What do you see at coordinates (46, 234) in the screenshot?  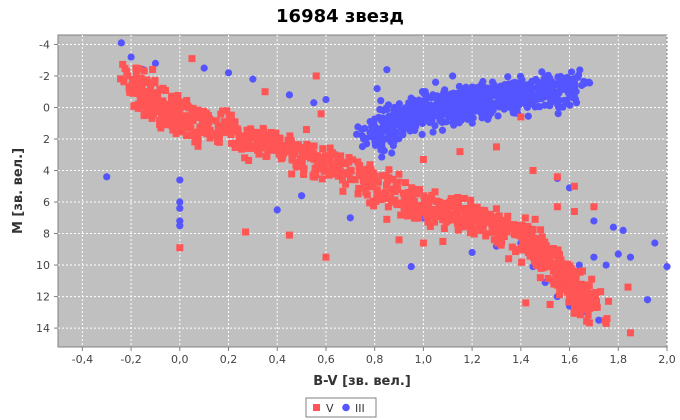 I see `y-tick-label: 8` at bounding box center [46, 234].